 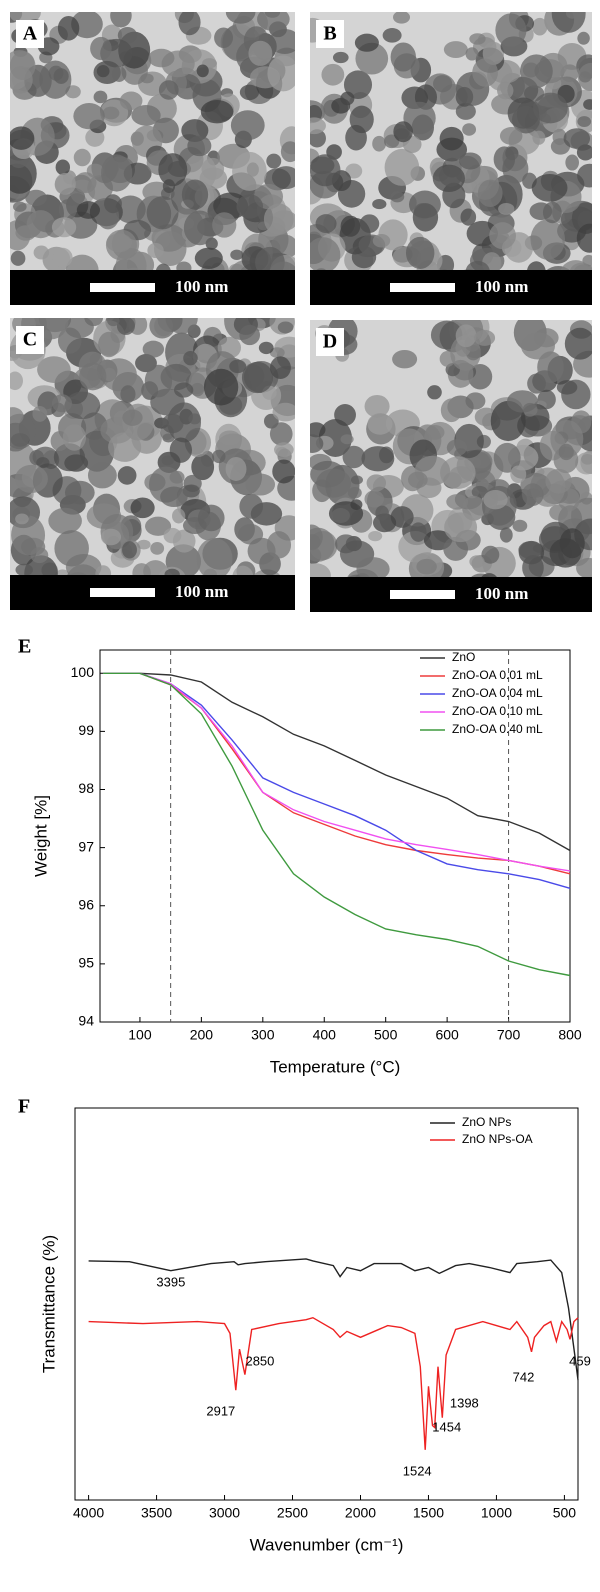 I want to click on x-tick-label: 600, so click(x=447, y=1035).